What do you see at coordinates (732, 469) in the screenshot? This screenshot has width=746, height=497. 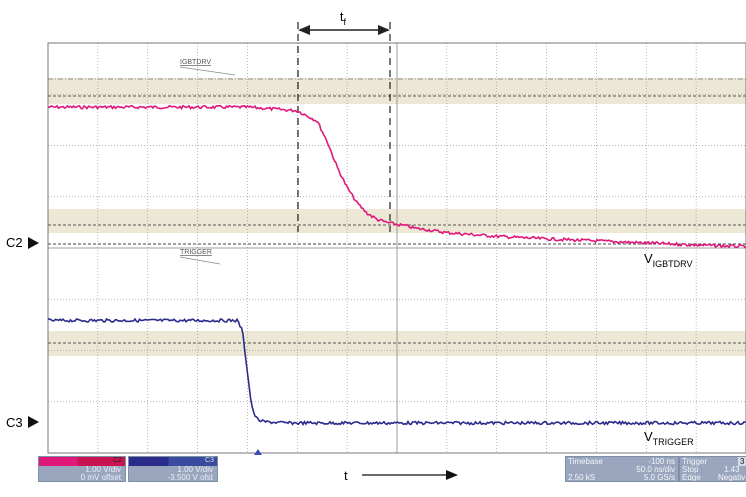 I see `trigger-level: 1.43` at bounding box center [732, 469].